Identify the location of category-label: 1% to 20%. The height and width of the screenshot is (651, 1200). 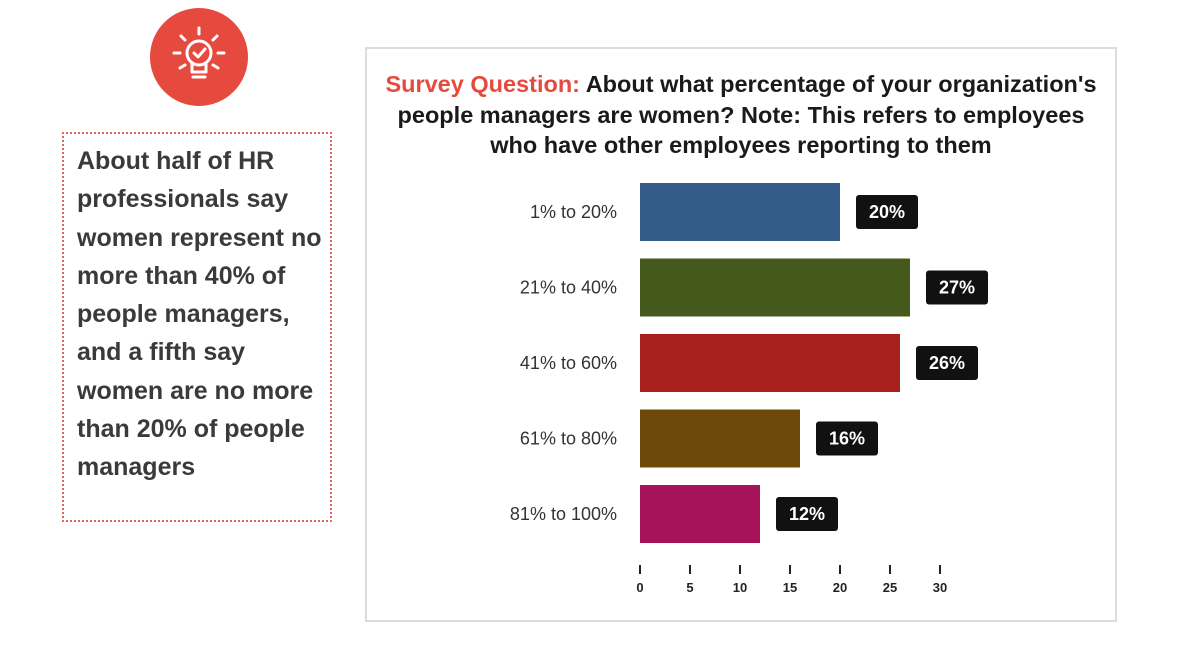
(573, 212).